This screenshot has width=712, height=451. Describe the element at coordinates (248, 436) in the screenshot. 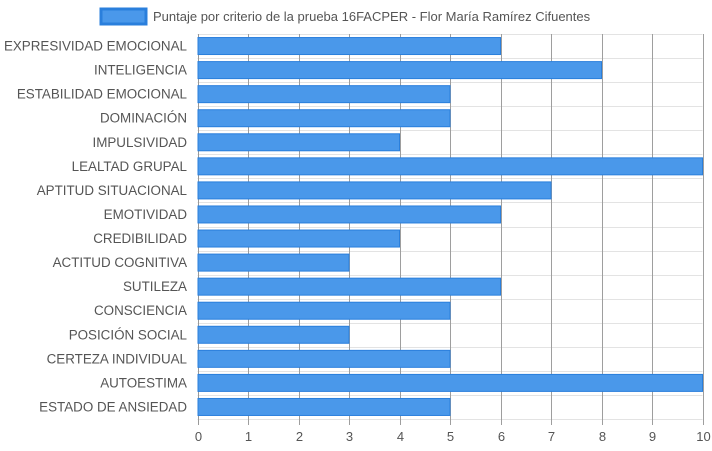

I see `x-tick-label: 1` at that location.